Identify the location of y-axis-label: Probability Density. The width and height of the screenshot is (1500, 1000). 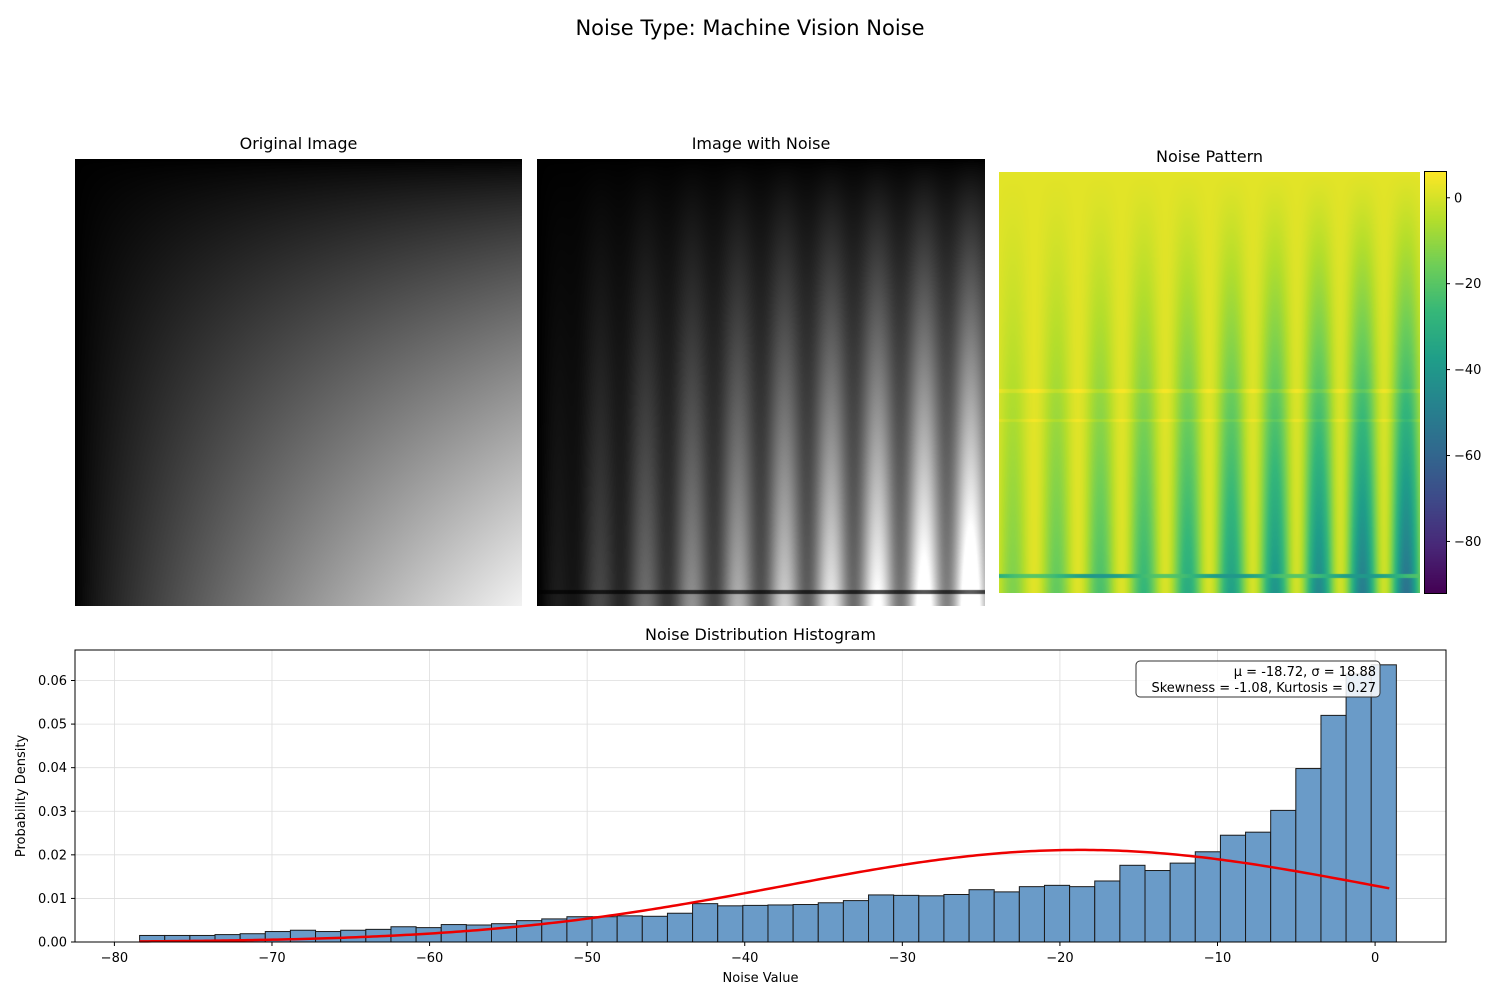
(21, 796).